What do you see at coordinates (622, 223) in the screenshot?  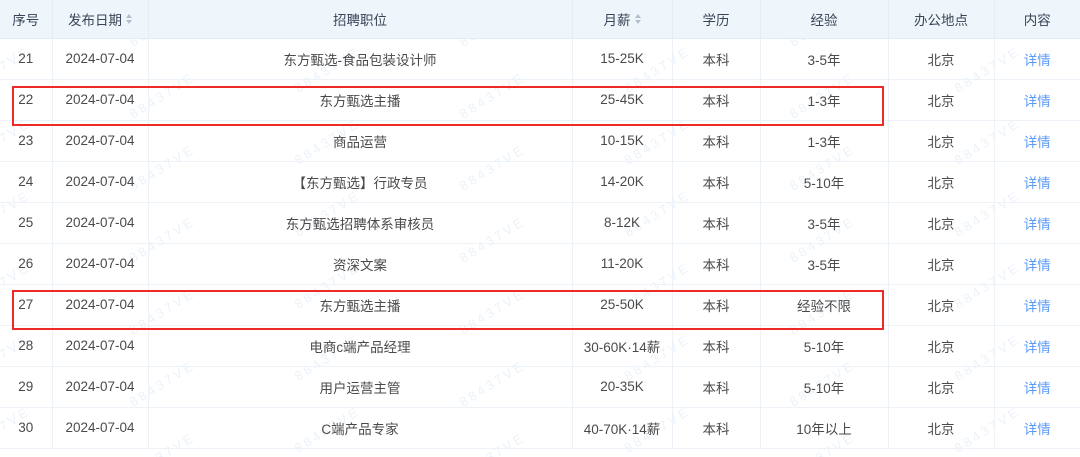 I see `cell-salary: 8-12K` at bounding box center [622, 223].